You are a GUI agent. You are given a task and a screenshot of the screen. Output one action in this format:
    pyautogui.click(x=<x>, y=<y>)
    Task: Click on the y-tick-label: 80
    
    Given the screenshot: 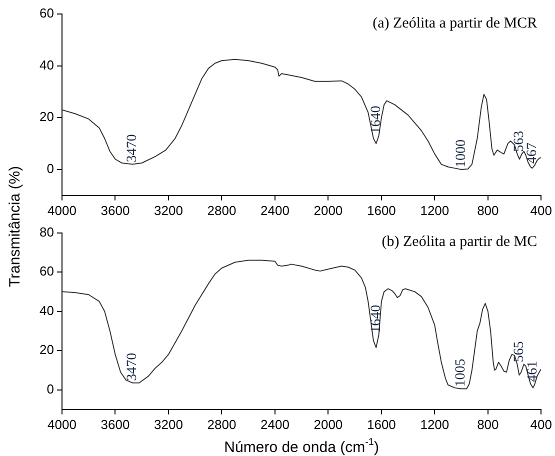 What is the action you would take?
    pyautogui.click(x=47, y=232)
    